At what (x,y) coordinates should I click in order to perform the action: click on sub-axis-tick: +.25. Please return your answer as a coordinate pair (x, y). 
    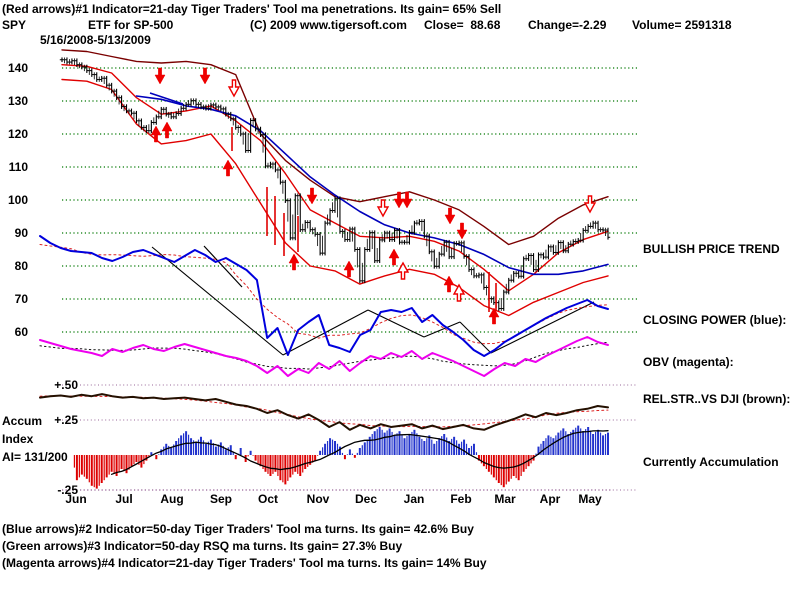
    Looking at the image, I should click on (66, 420).